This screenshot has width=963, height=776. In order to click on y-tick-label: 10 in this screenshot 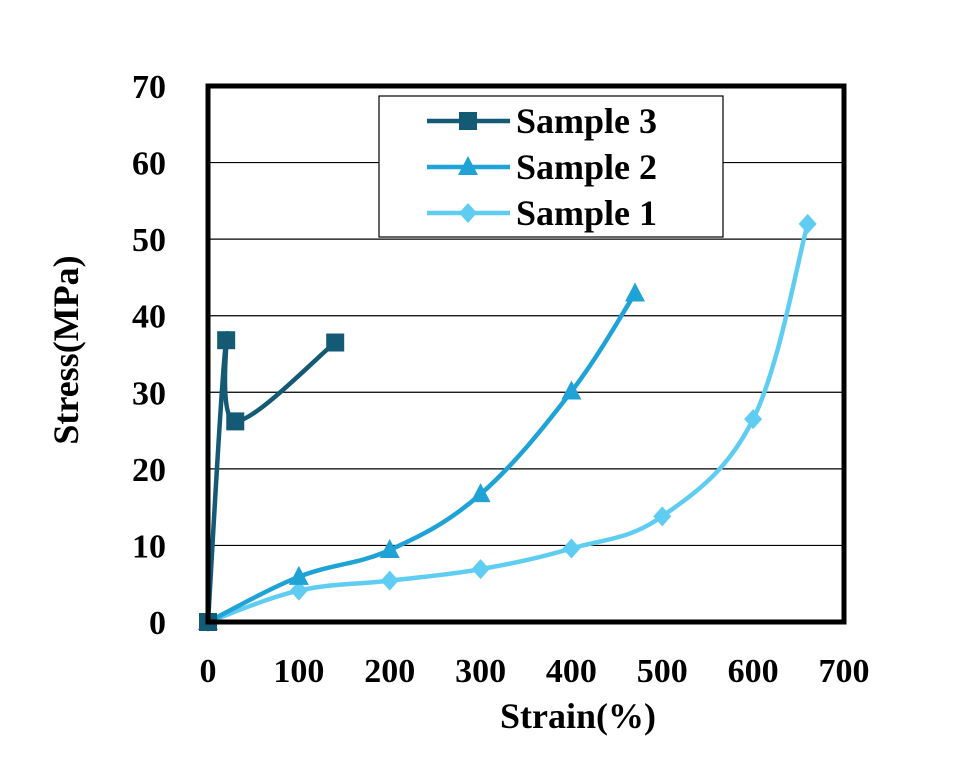, I will do `click(149, 546)`.